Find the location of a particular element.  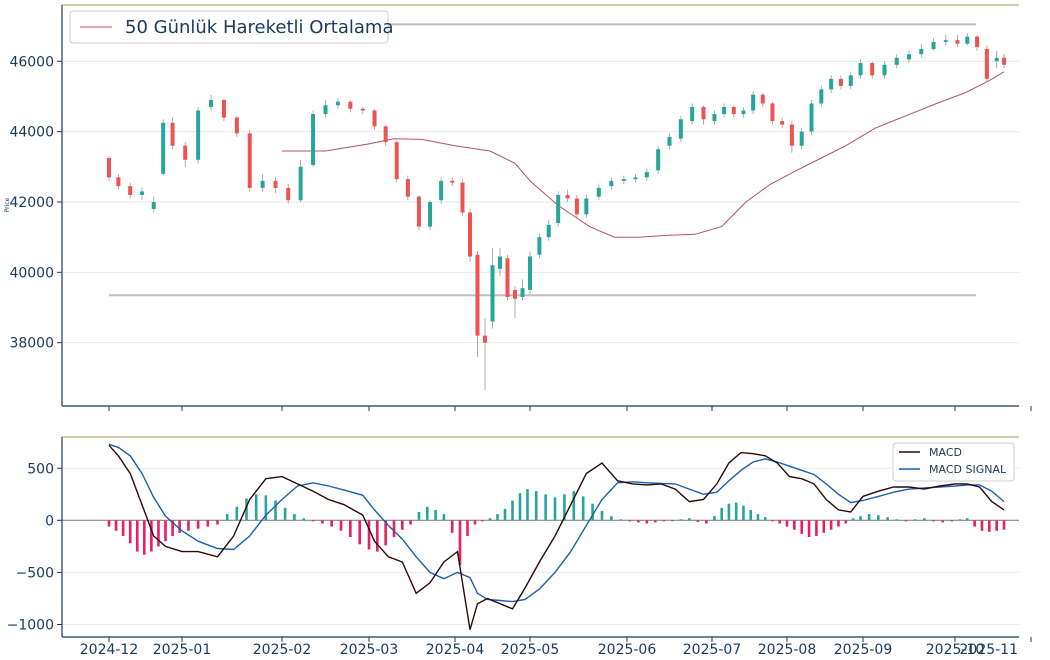

price-y-axis-label: Price is located at coordinates (7, 204).